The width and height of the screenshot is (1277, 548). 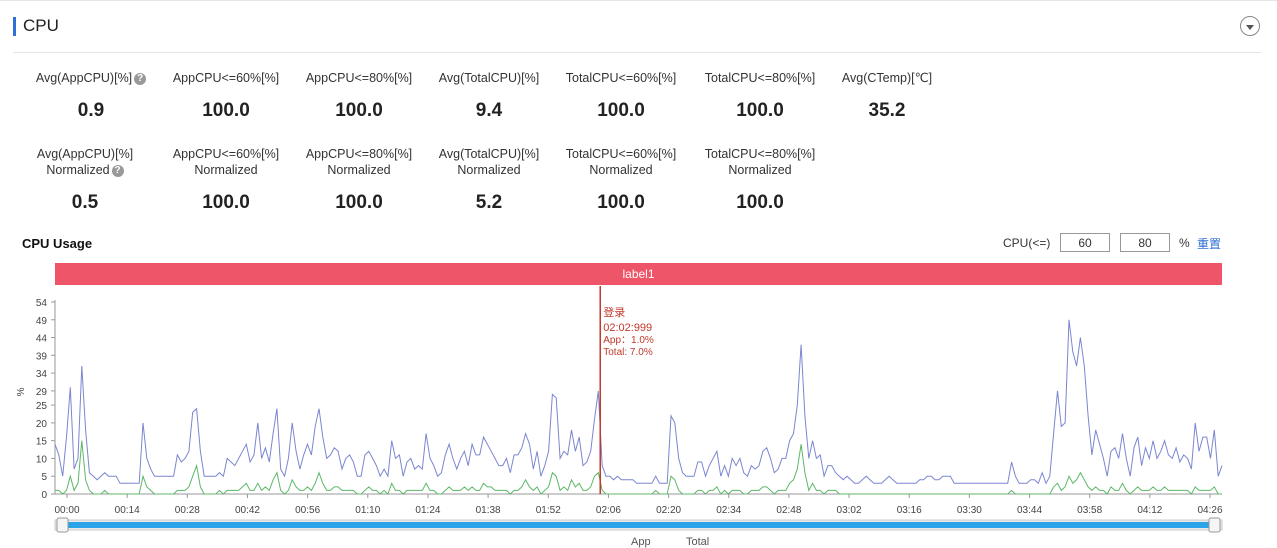 What do you see at coordinates (91, 96) in the screenshot?
I see `metric-avg-appcpu: Avg(AppCPU)[%]? 0.9` at bounding box center [91, 96].